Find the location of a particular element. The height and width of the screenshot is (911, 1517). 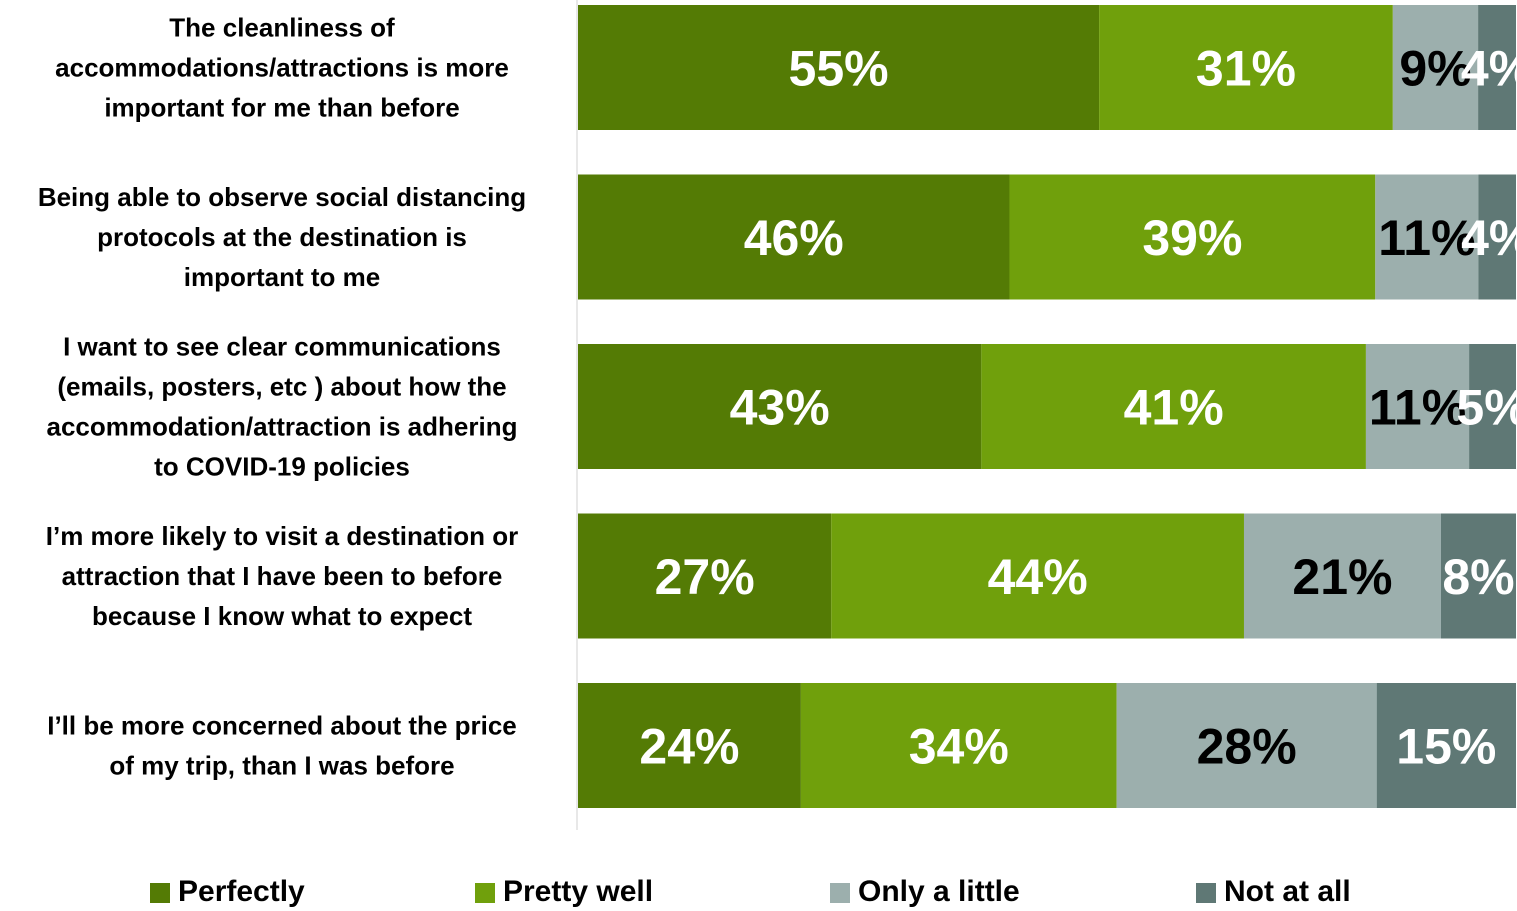

data-label: 28% is located at coordinates (1247, 747).